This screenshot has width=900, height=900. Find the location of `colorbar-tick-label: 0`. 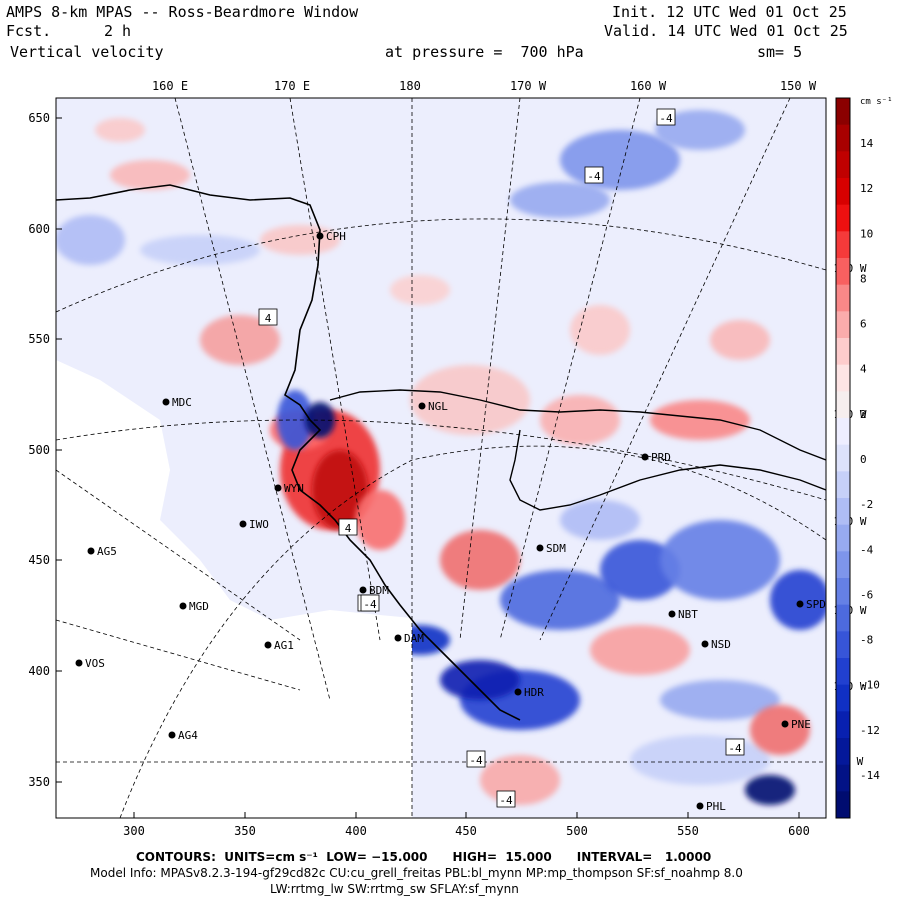

colorbar-tick-label: 0 is located at coordinates (863, 459).